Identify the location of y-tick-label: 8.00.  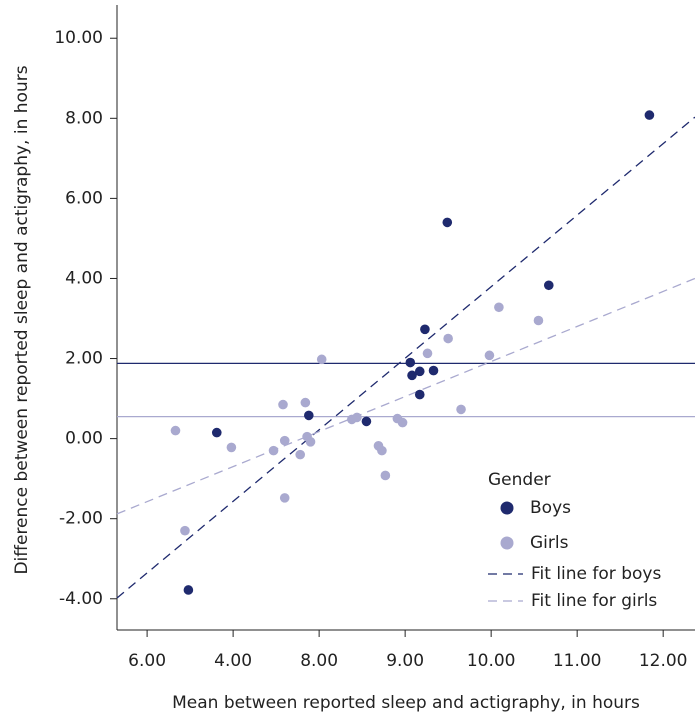
(84, 118).